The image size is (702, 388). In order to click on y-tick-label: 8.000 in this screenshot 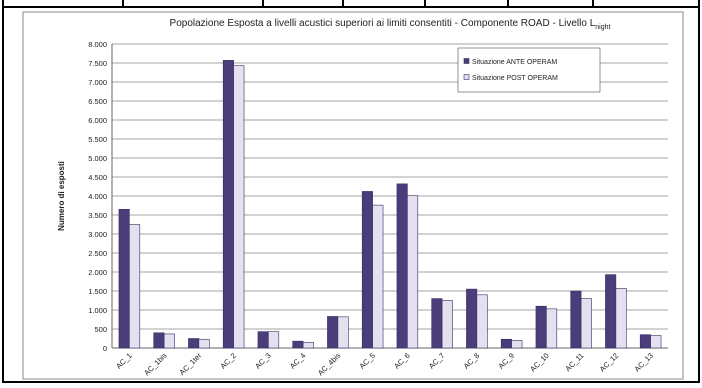, I will do `click(97, 44)`.